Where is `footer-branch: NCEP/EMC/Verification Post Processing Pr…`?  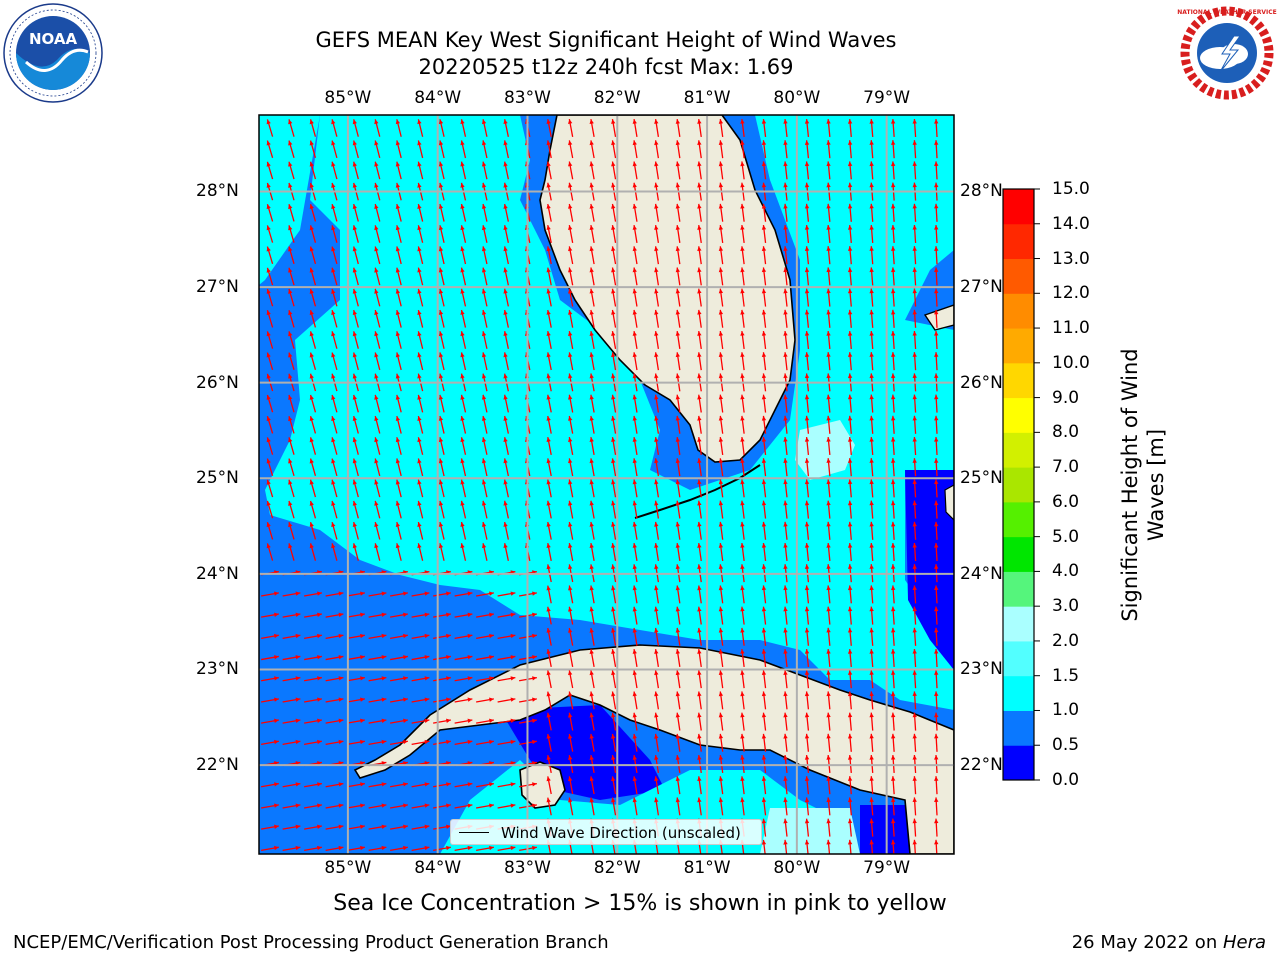
footer-branch: NCEP/EMC/Verification Post Processing Pr… is located at coordinates (311, 942).